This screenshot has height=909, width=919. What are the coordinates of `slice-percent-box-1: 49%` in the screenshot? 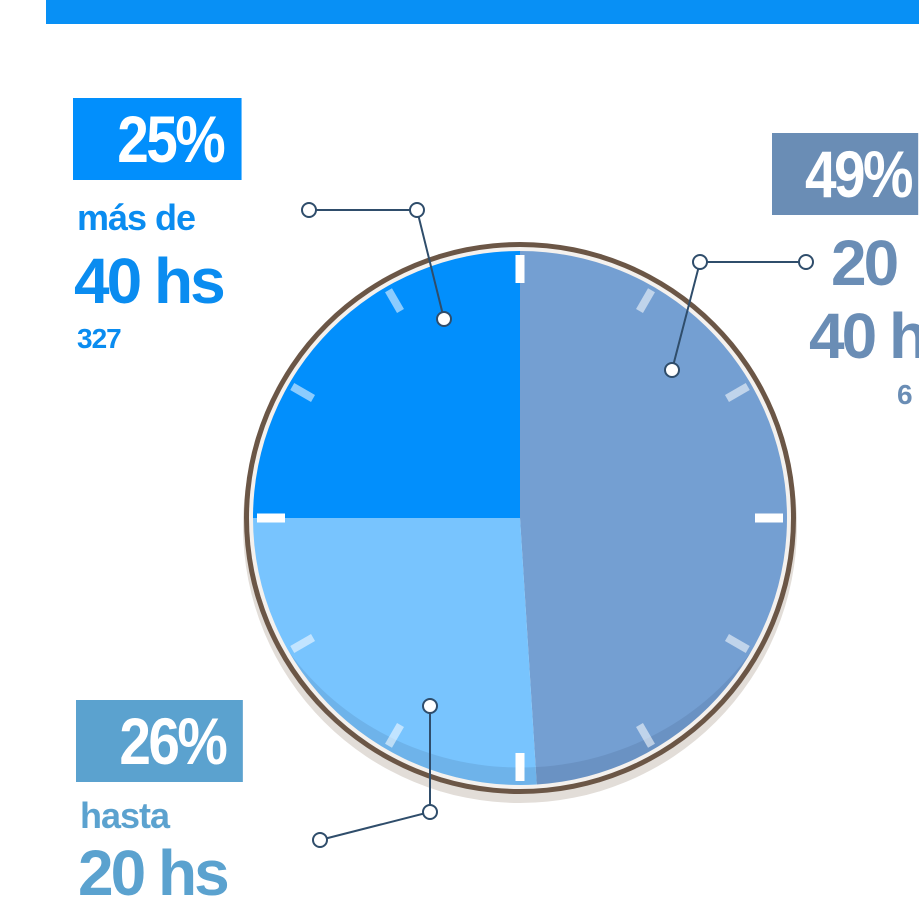 It's located at (845, 174).